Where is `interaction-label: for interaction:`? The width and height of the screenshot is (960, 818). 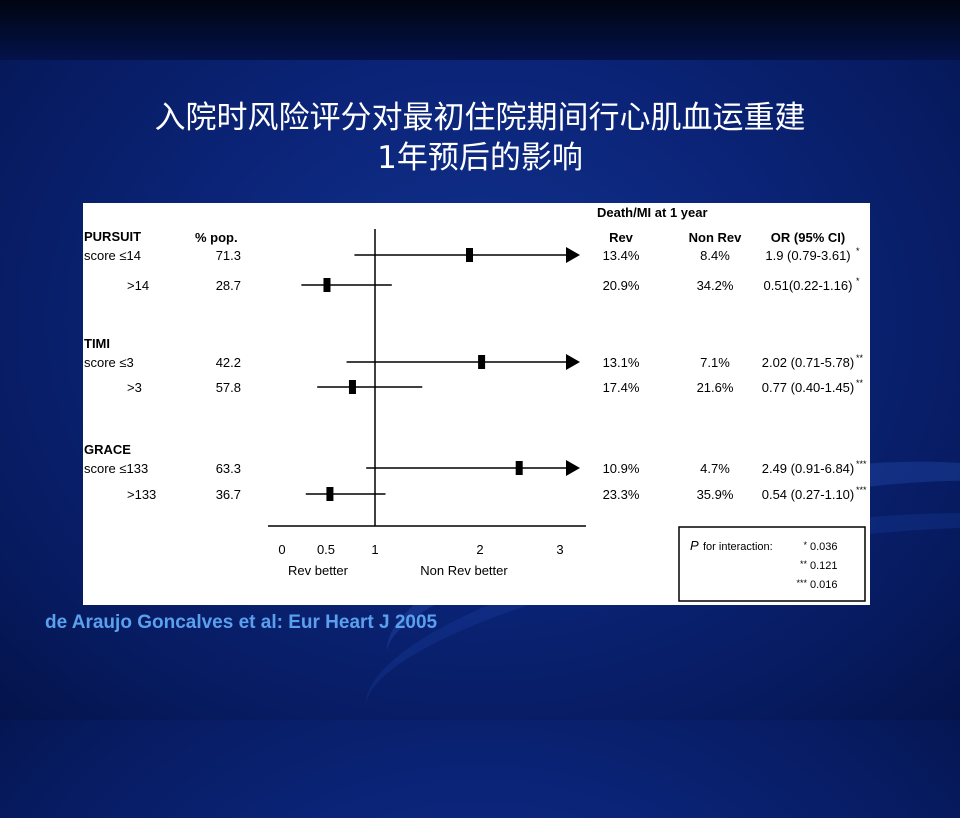 interaction-label: for interaction: is located at coordinates (738, 547).